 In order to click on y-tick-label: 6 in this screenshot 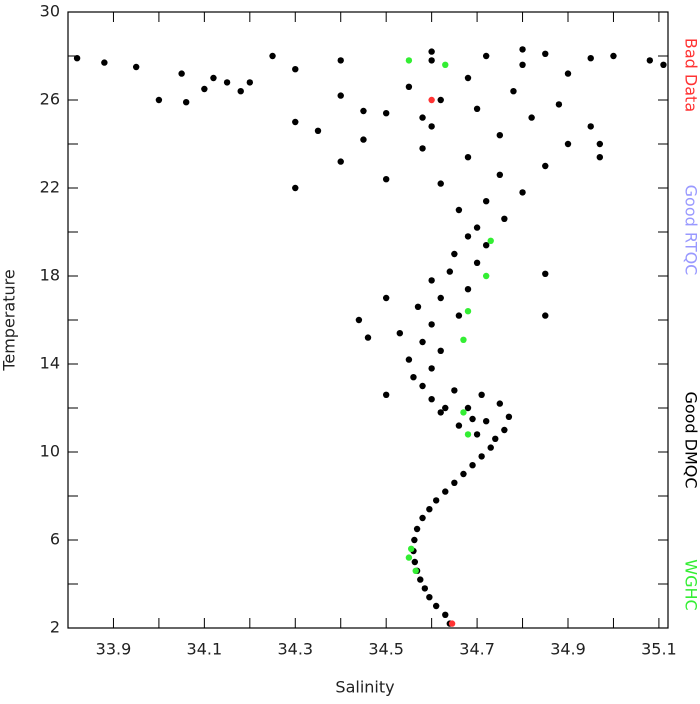, I will do `click(55, 539)`.